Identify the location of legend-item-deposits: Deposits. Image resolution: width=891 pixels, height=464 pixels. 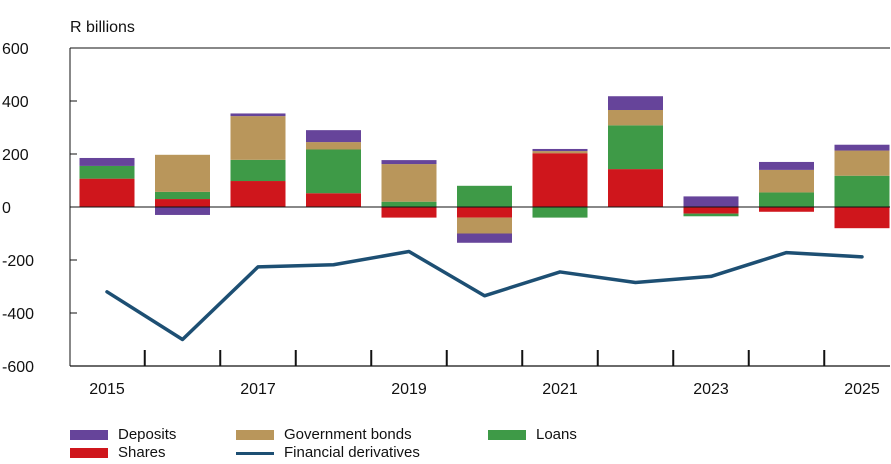
(123, 435).